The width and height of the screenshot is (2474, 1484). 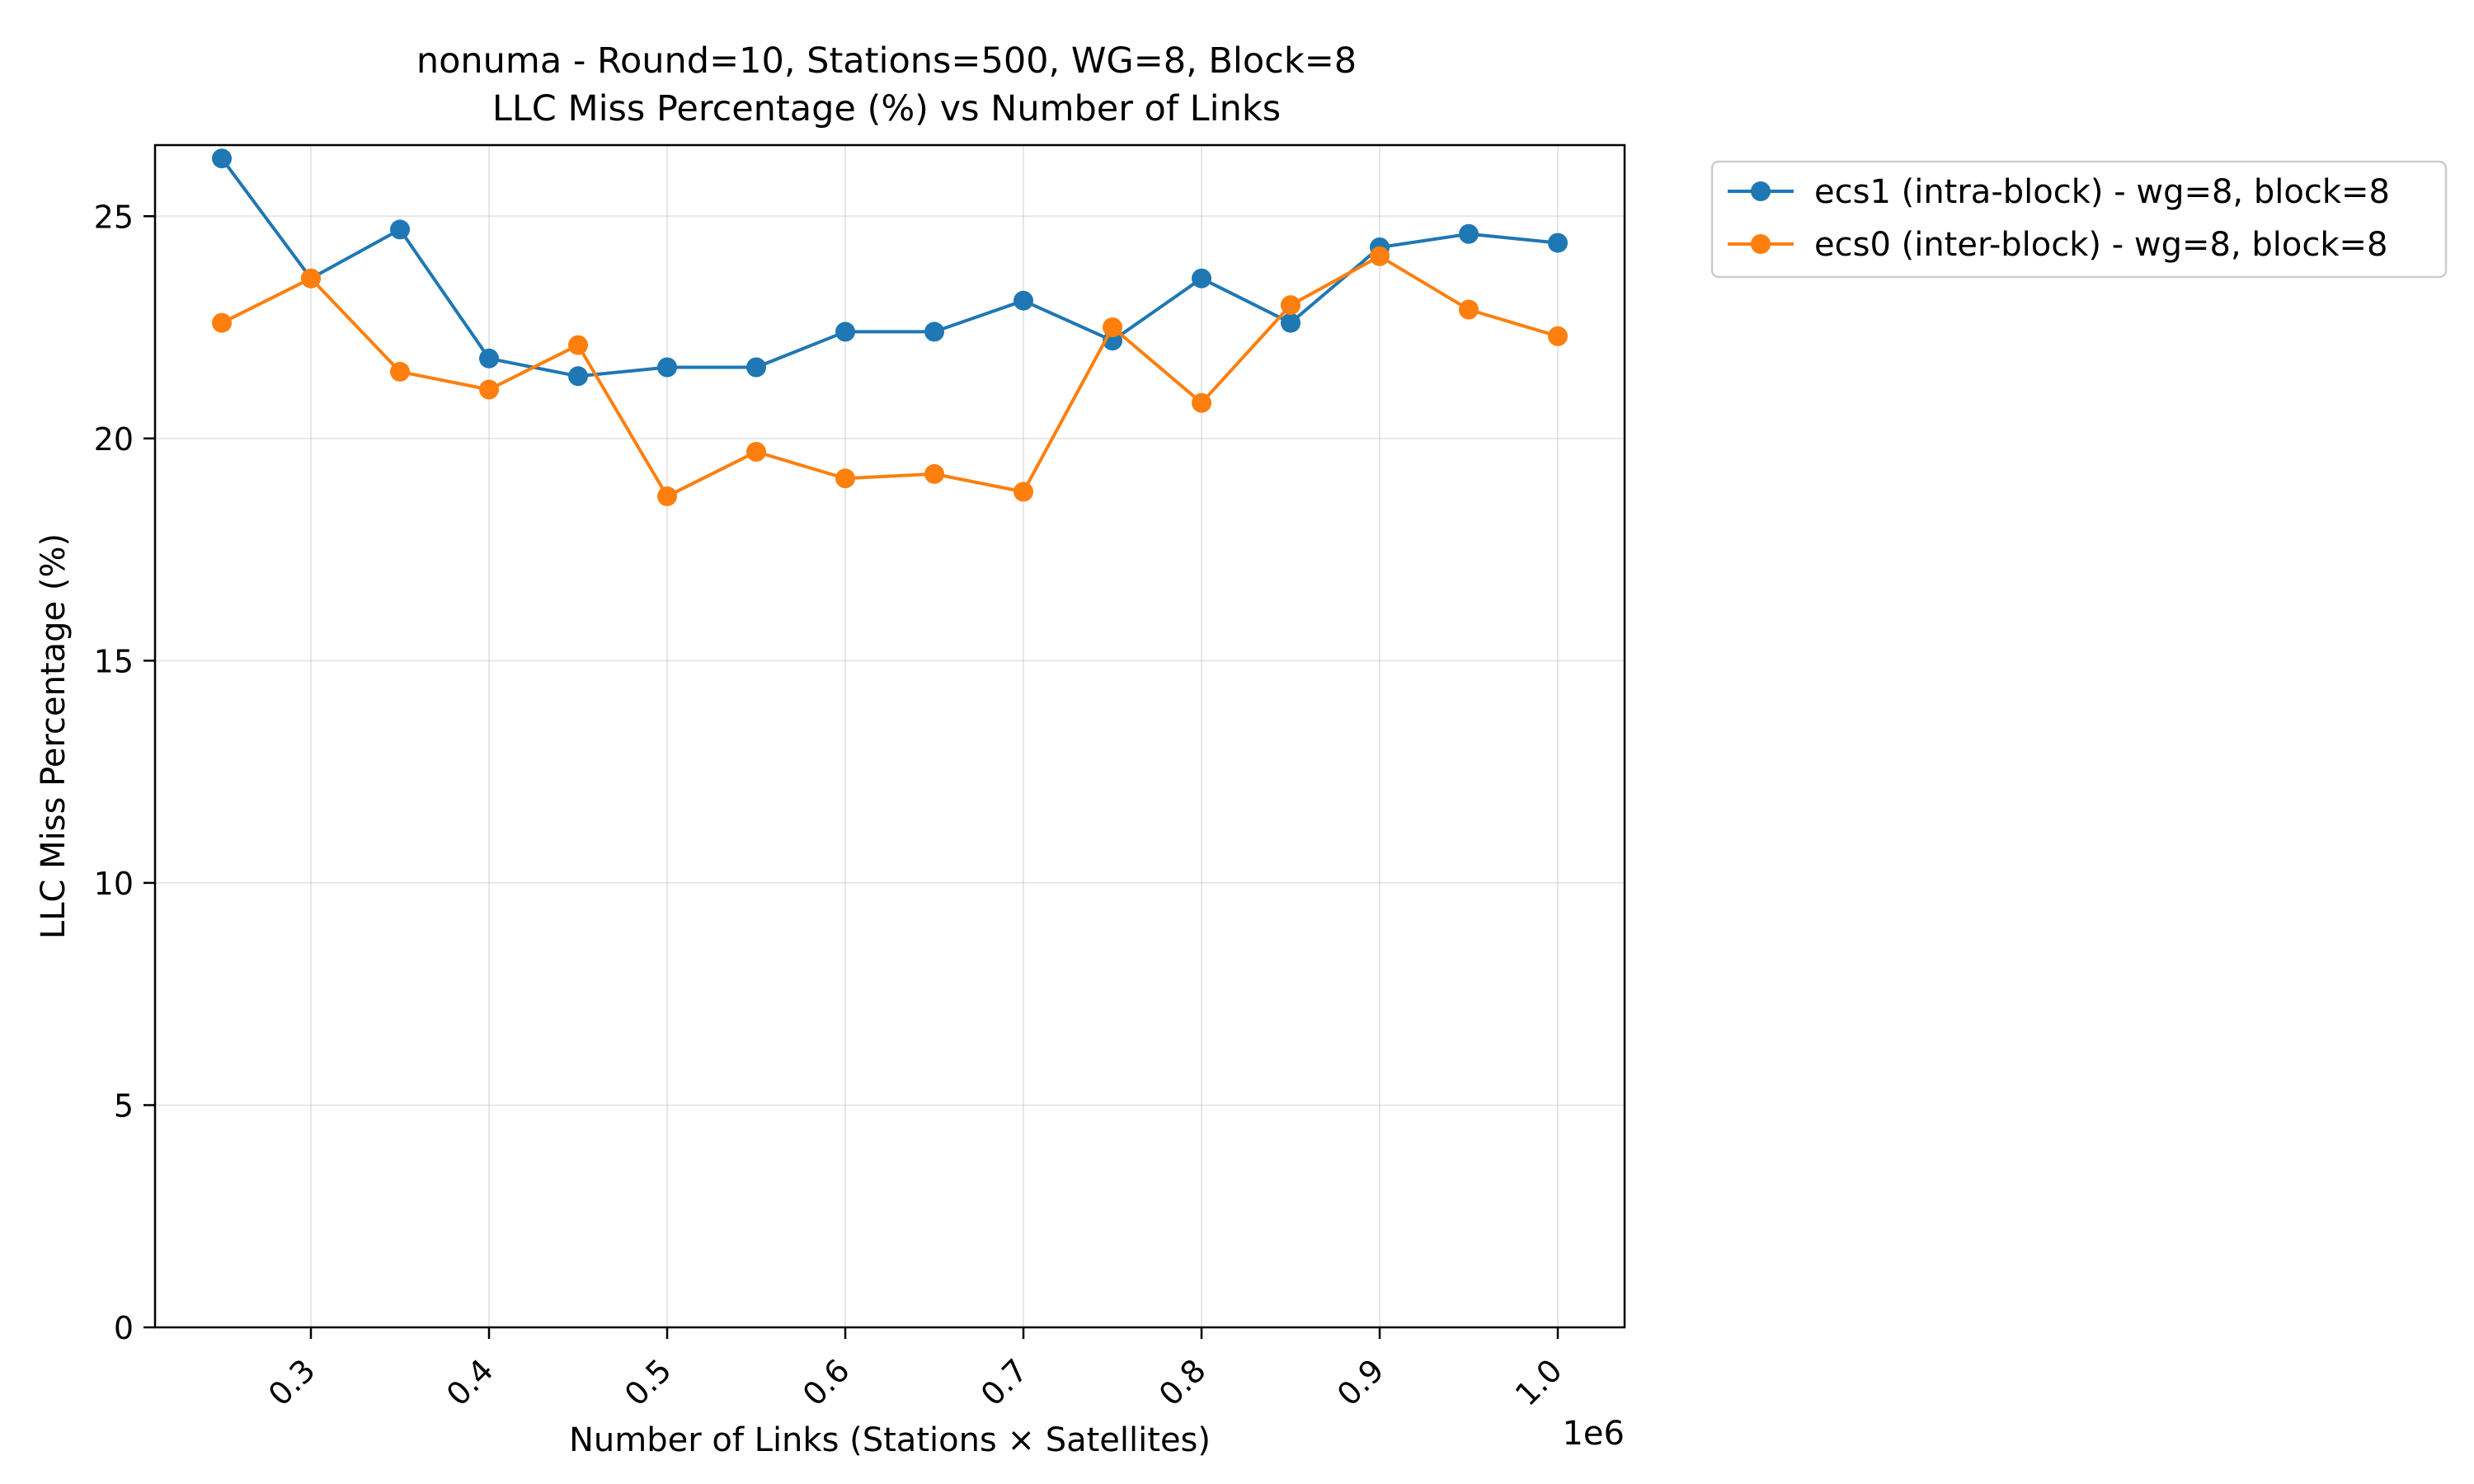 I want to click on y-tick-label: 0, so click(x=124, y=1328).